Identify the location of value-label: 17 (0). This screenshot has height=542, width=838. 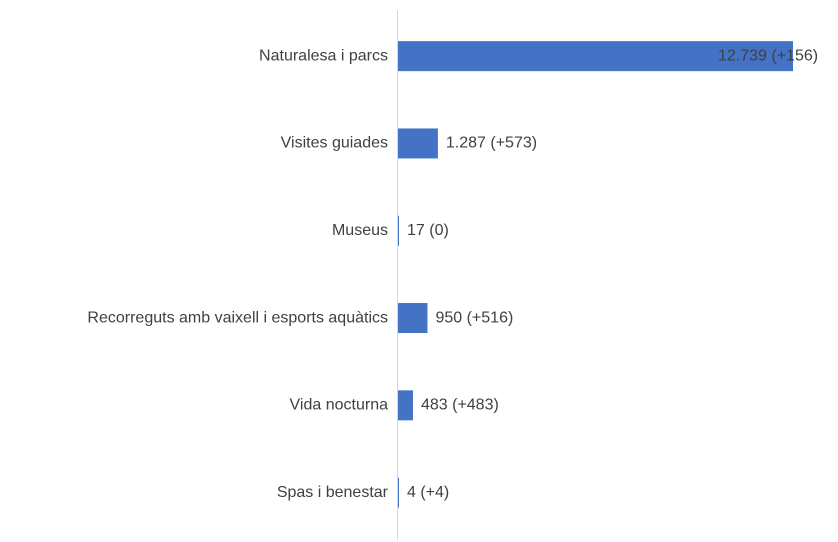
(428, 230).